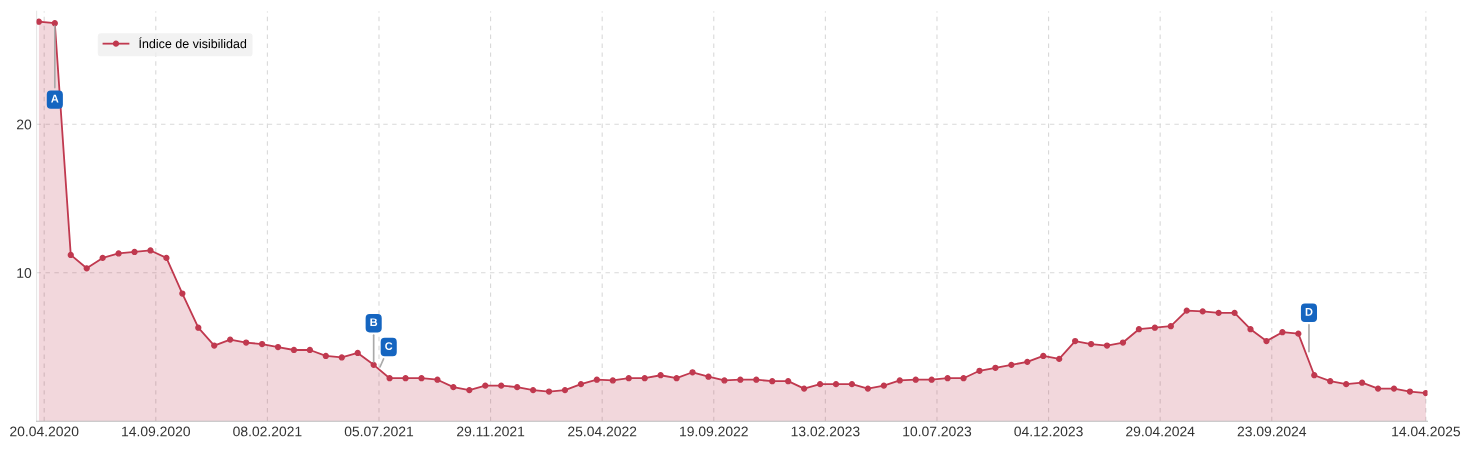 The image size is (1464, 453). Describe the element at coordinates (44, 431) in the screenshot. I see `x-tick-label: 20.04.2020` at that location.